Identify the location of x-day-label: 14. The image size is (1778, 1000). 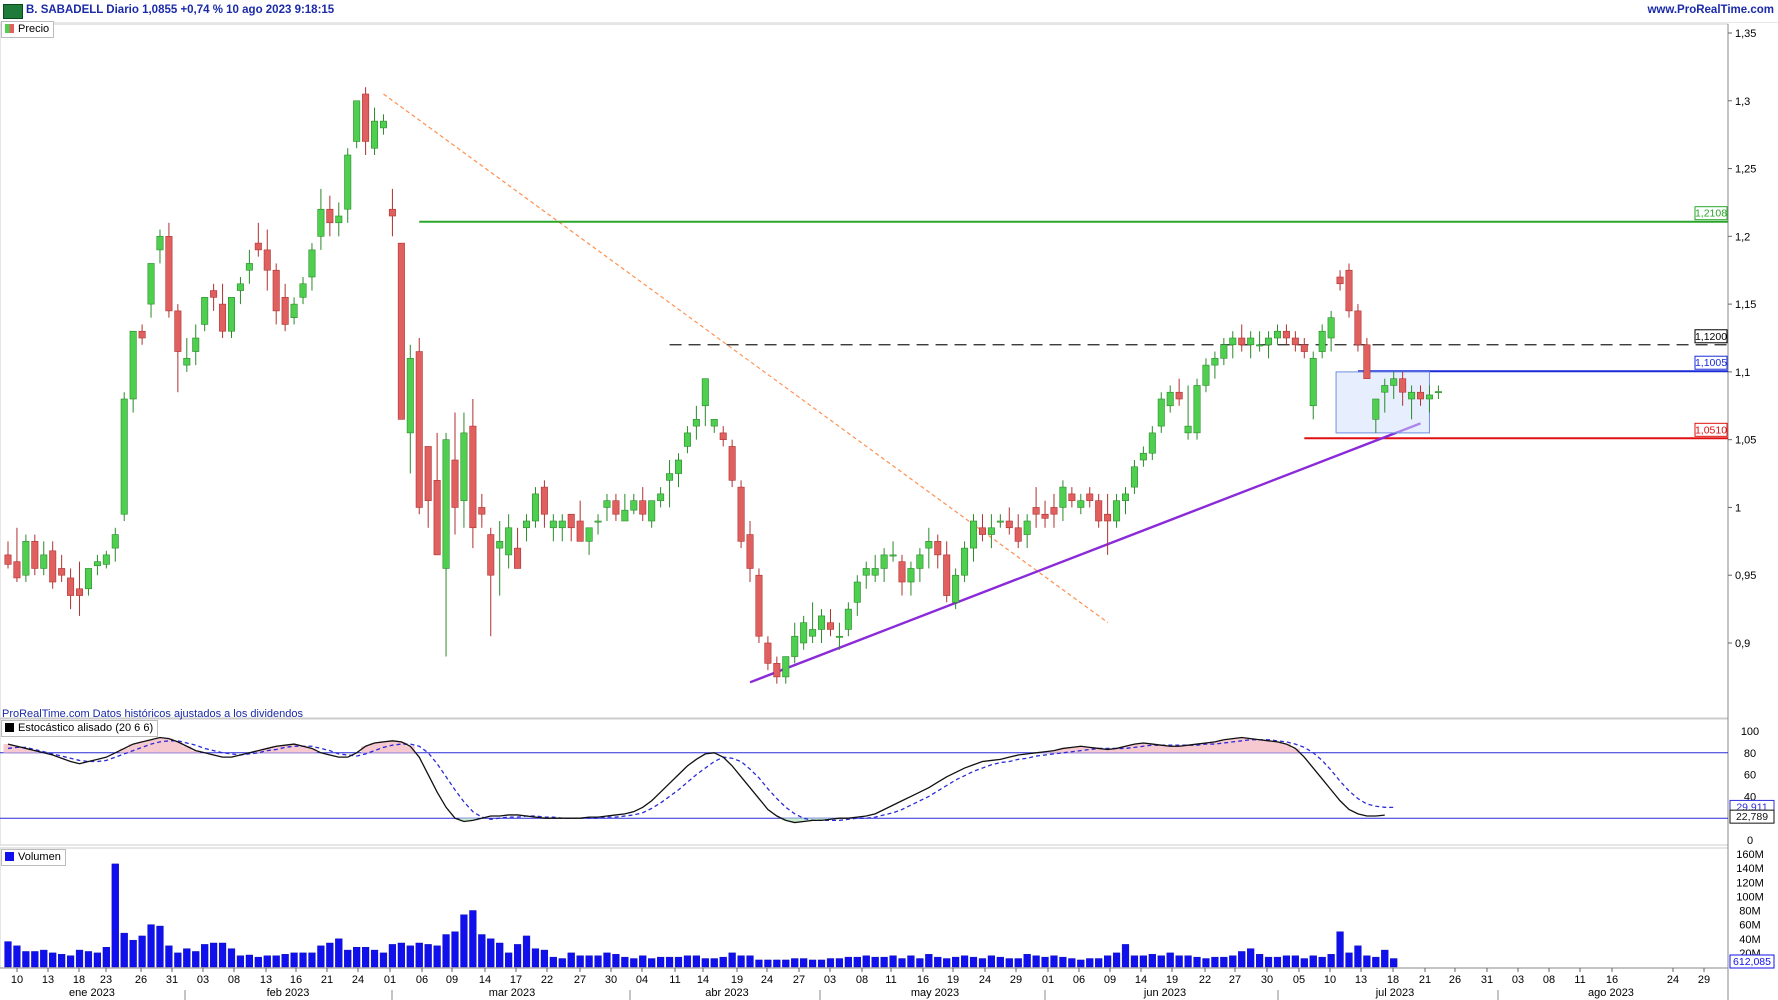
(485, 980).